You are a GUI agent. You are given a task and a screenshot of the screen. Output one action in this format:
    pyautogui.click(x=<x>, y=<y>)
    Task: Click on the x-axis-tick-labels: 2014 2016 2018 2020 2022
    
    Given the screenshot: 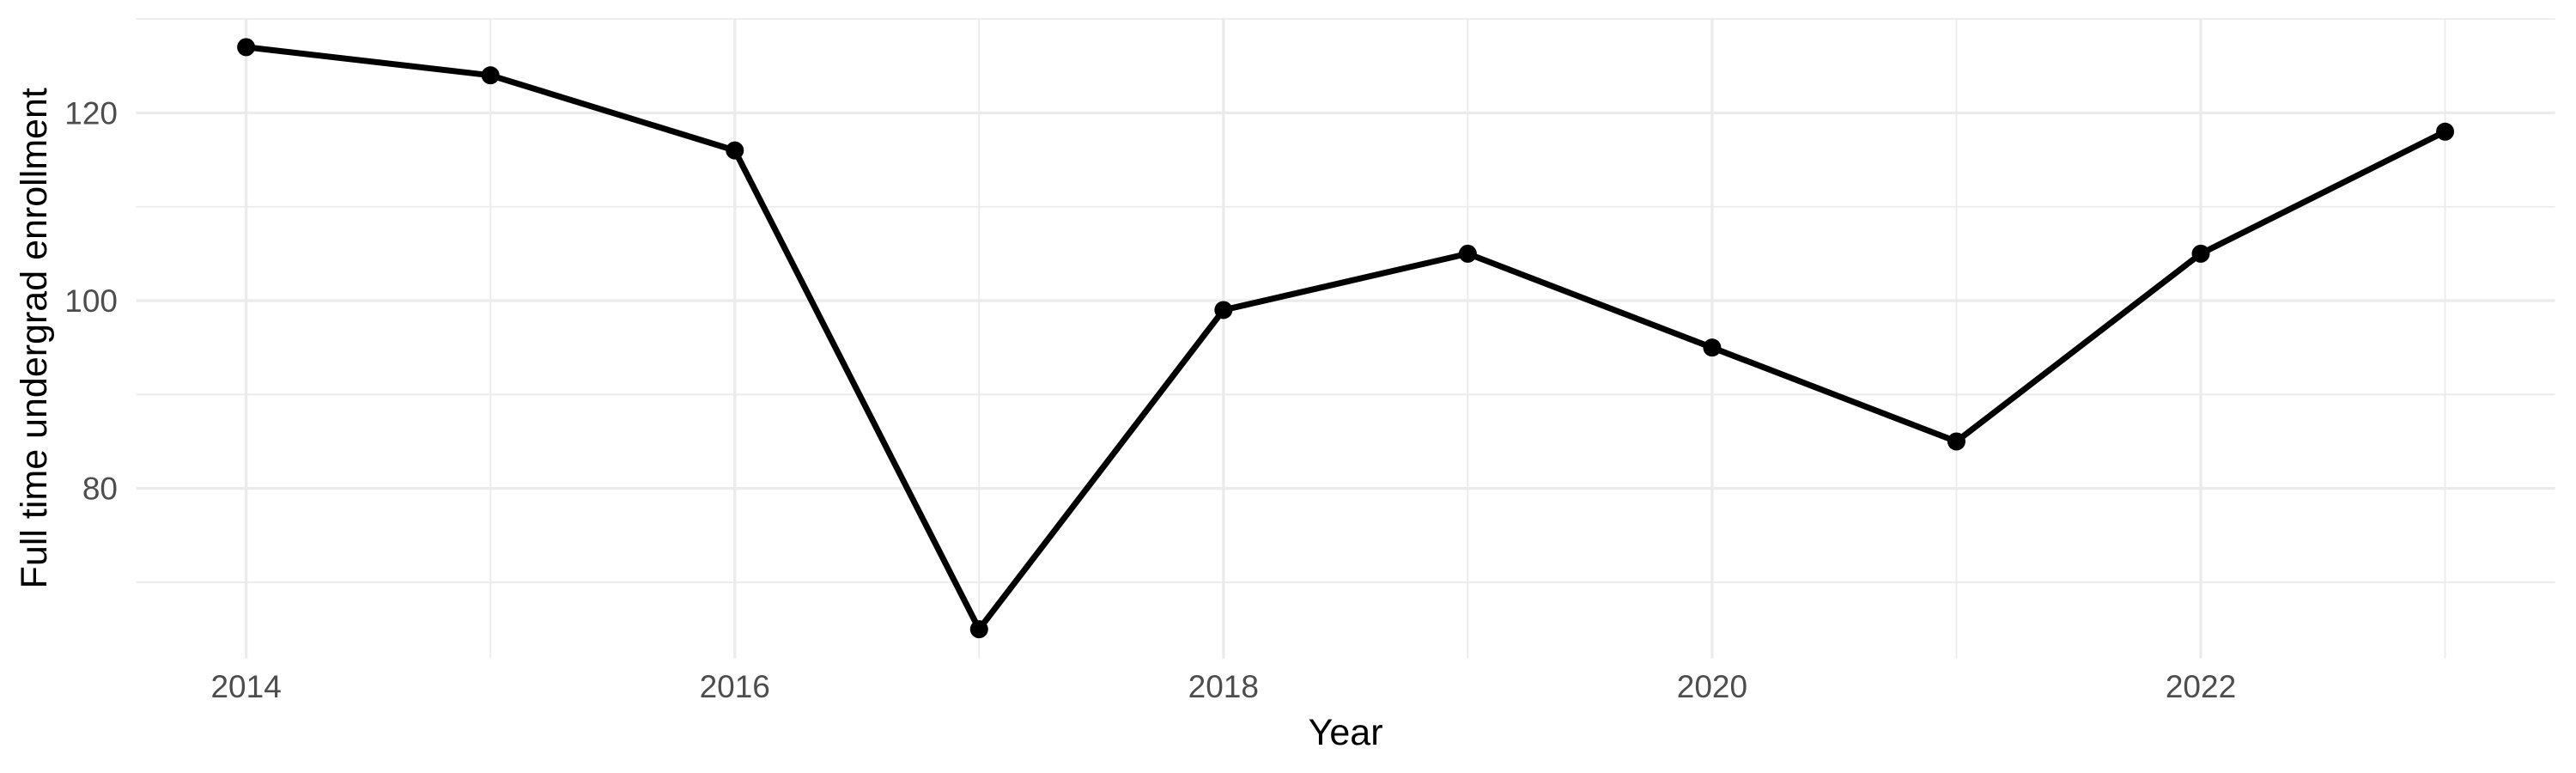 What is the action you would take?
    pyautogui.click(x=1223, y=686)
    